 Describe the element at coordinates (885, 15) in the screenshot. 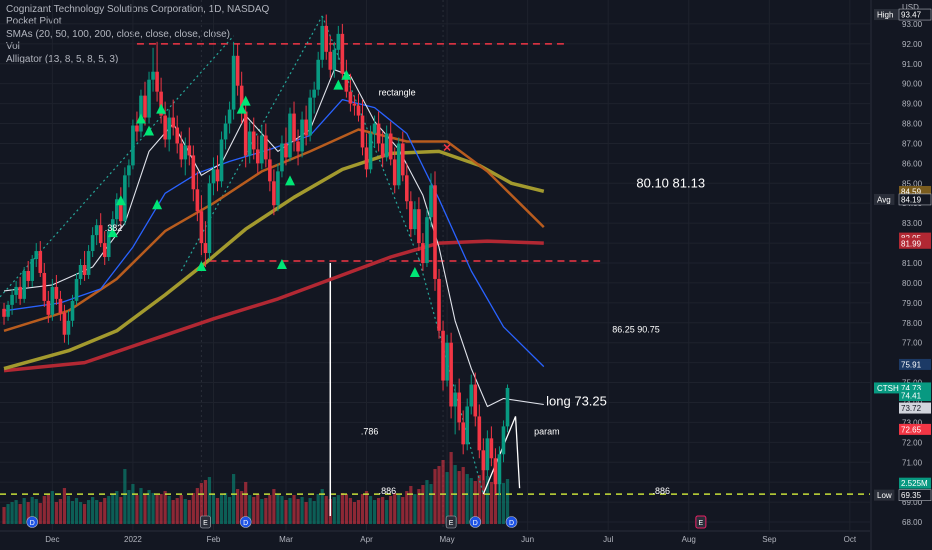

I see `badge-label: High` at that location.